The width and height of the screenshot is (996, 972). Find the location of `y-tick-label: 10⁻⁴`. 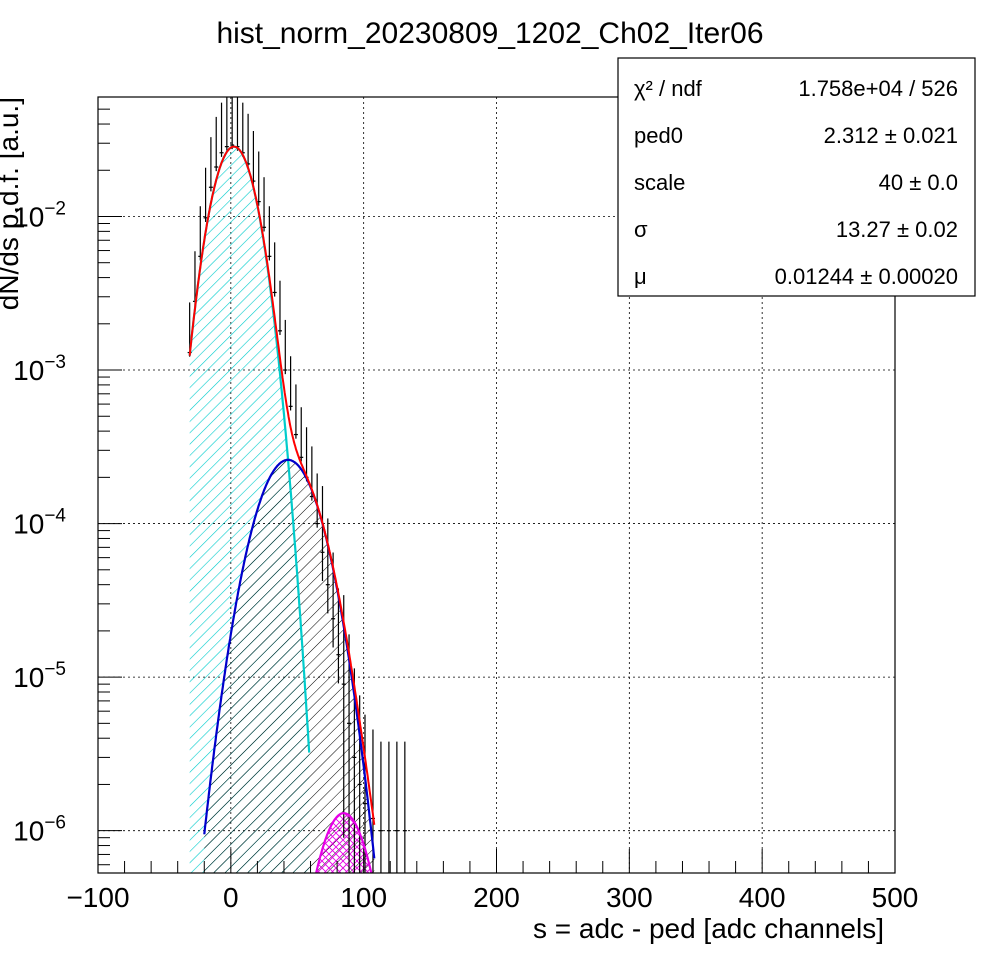

y-tick-label: 10⁻⁴ is located at coordinates (39, 523).